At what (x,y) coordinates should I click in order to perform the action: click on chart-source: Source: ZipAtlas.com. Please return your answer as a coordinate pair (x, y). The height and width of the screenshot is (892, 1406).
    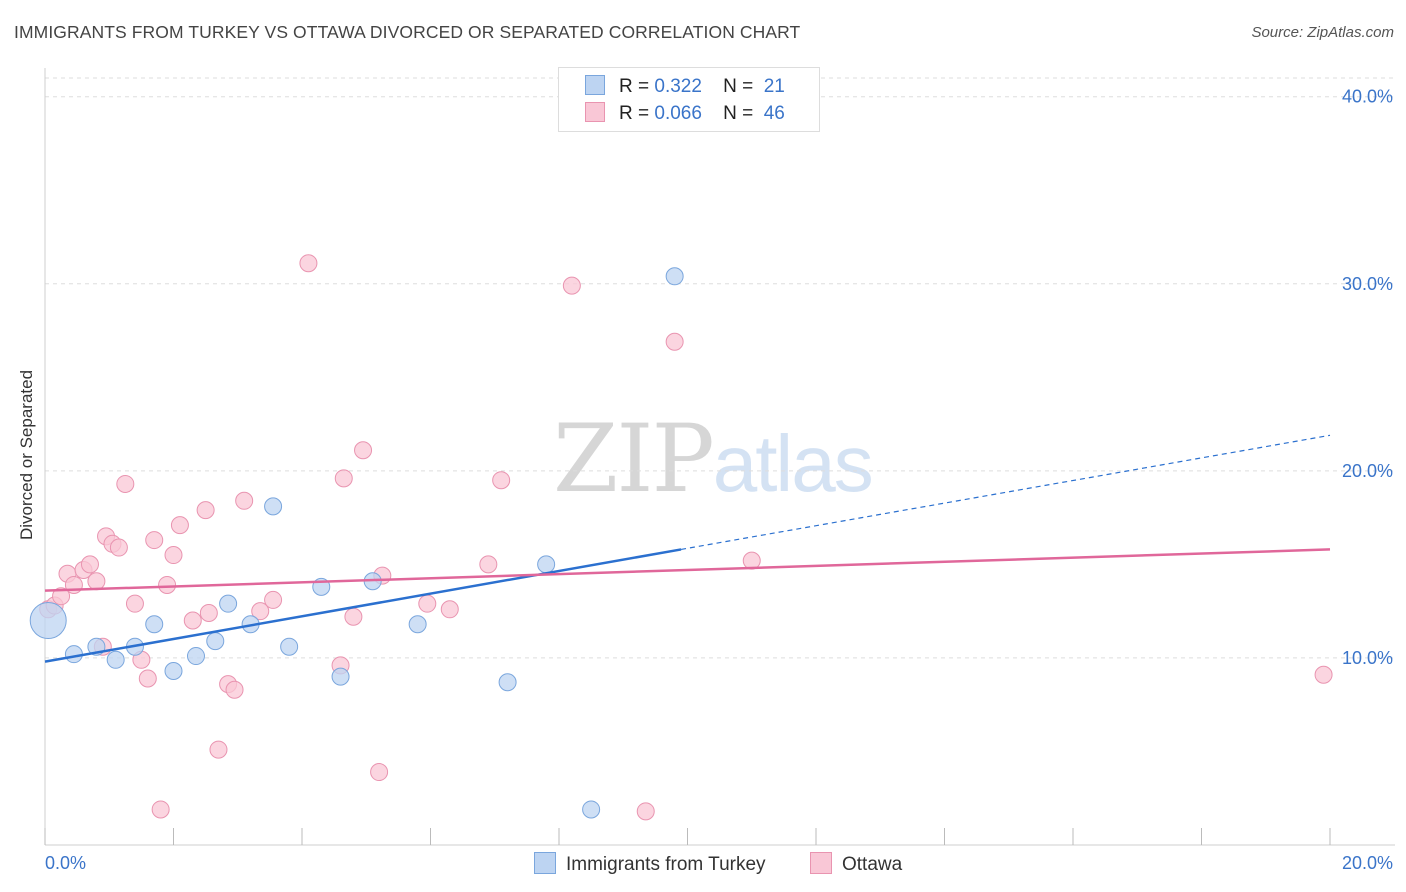
    Looking at the image, I should click on (1322, 32).